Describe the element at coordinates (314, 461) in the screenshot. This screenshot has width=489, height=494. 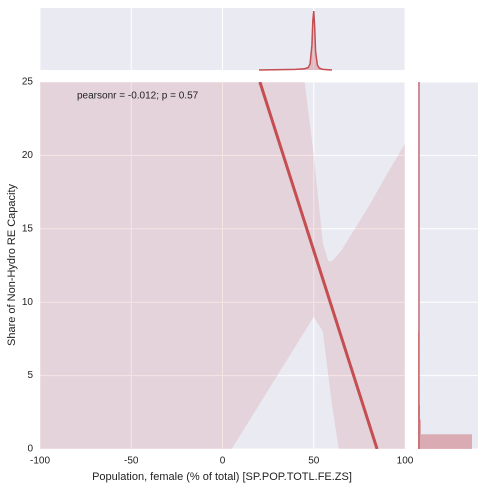
I see `x-tick-label: 50` at that location.